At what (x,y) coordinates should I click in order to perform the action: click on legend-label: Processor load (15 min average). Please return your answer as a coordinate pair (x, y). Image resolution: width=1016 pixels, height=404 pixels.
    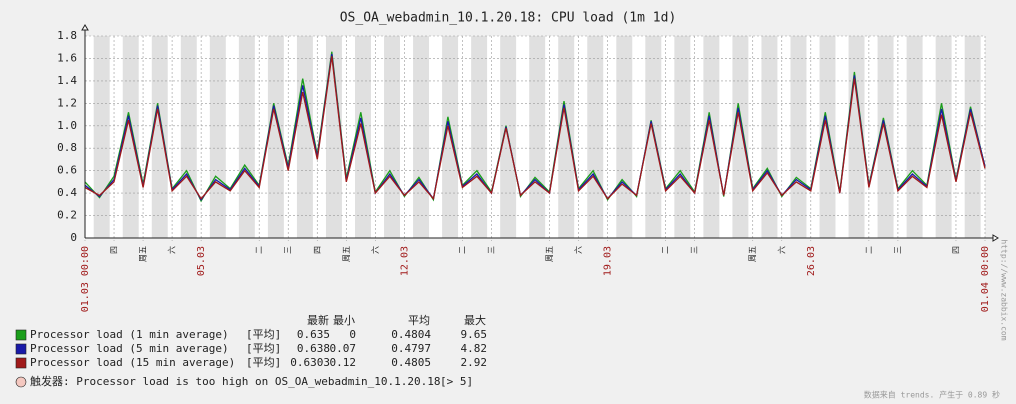
    Looking at the image, I should click on (132, 362).